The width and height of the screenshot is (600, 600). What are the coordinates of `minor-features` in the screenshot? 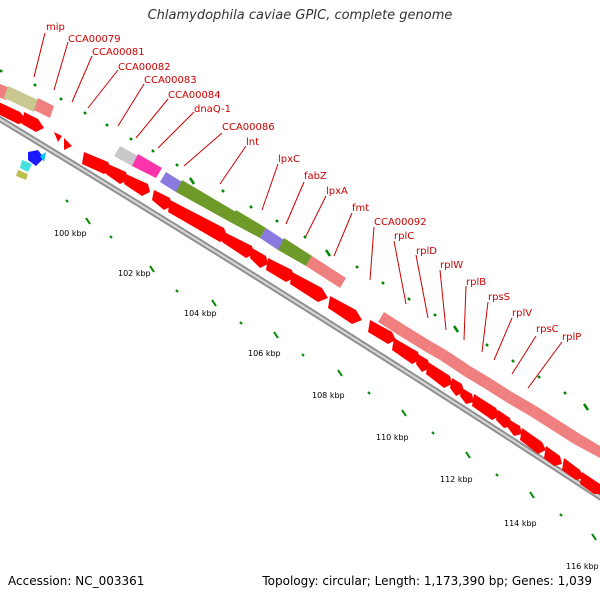 It's located at (44, 156).